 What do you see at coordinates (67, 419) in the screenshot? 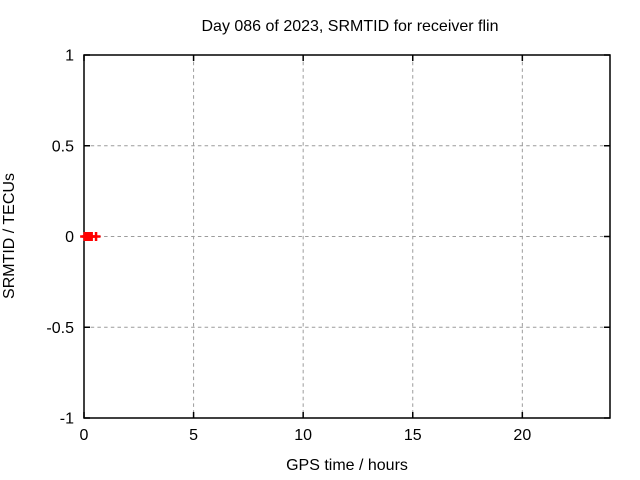
I see `y-tick-label: -1` at bounding box center [67, 419].